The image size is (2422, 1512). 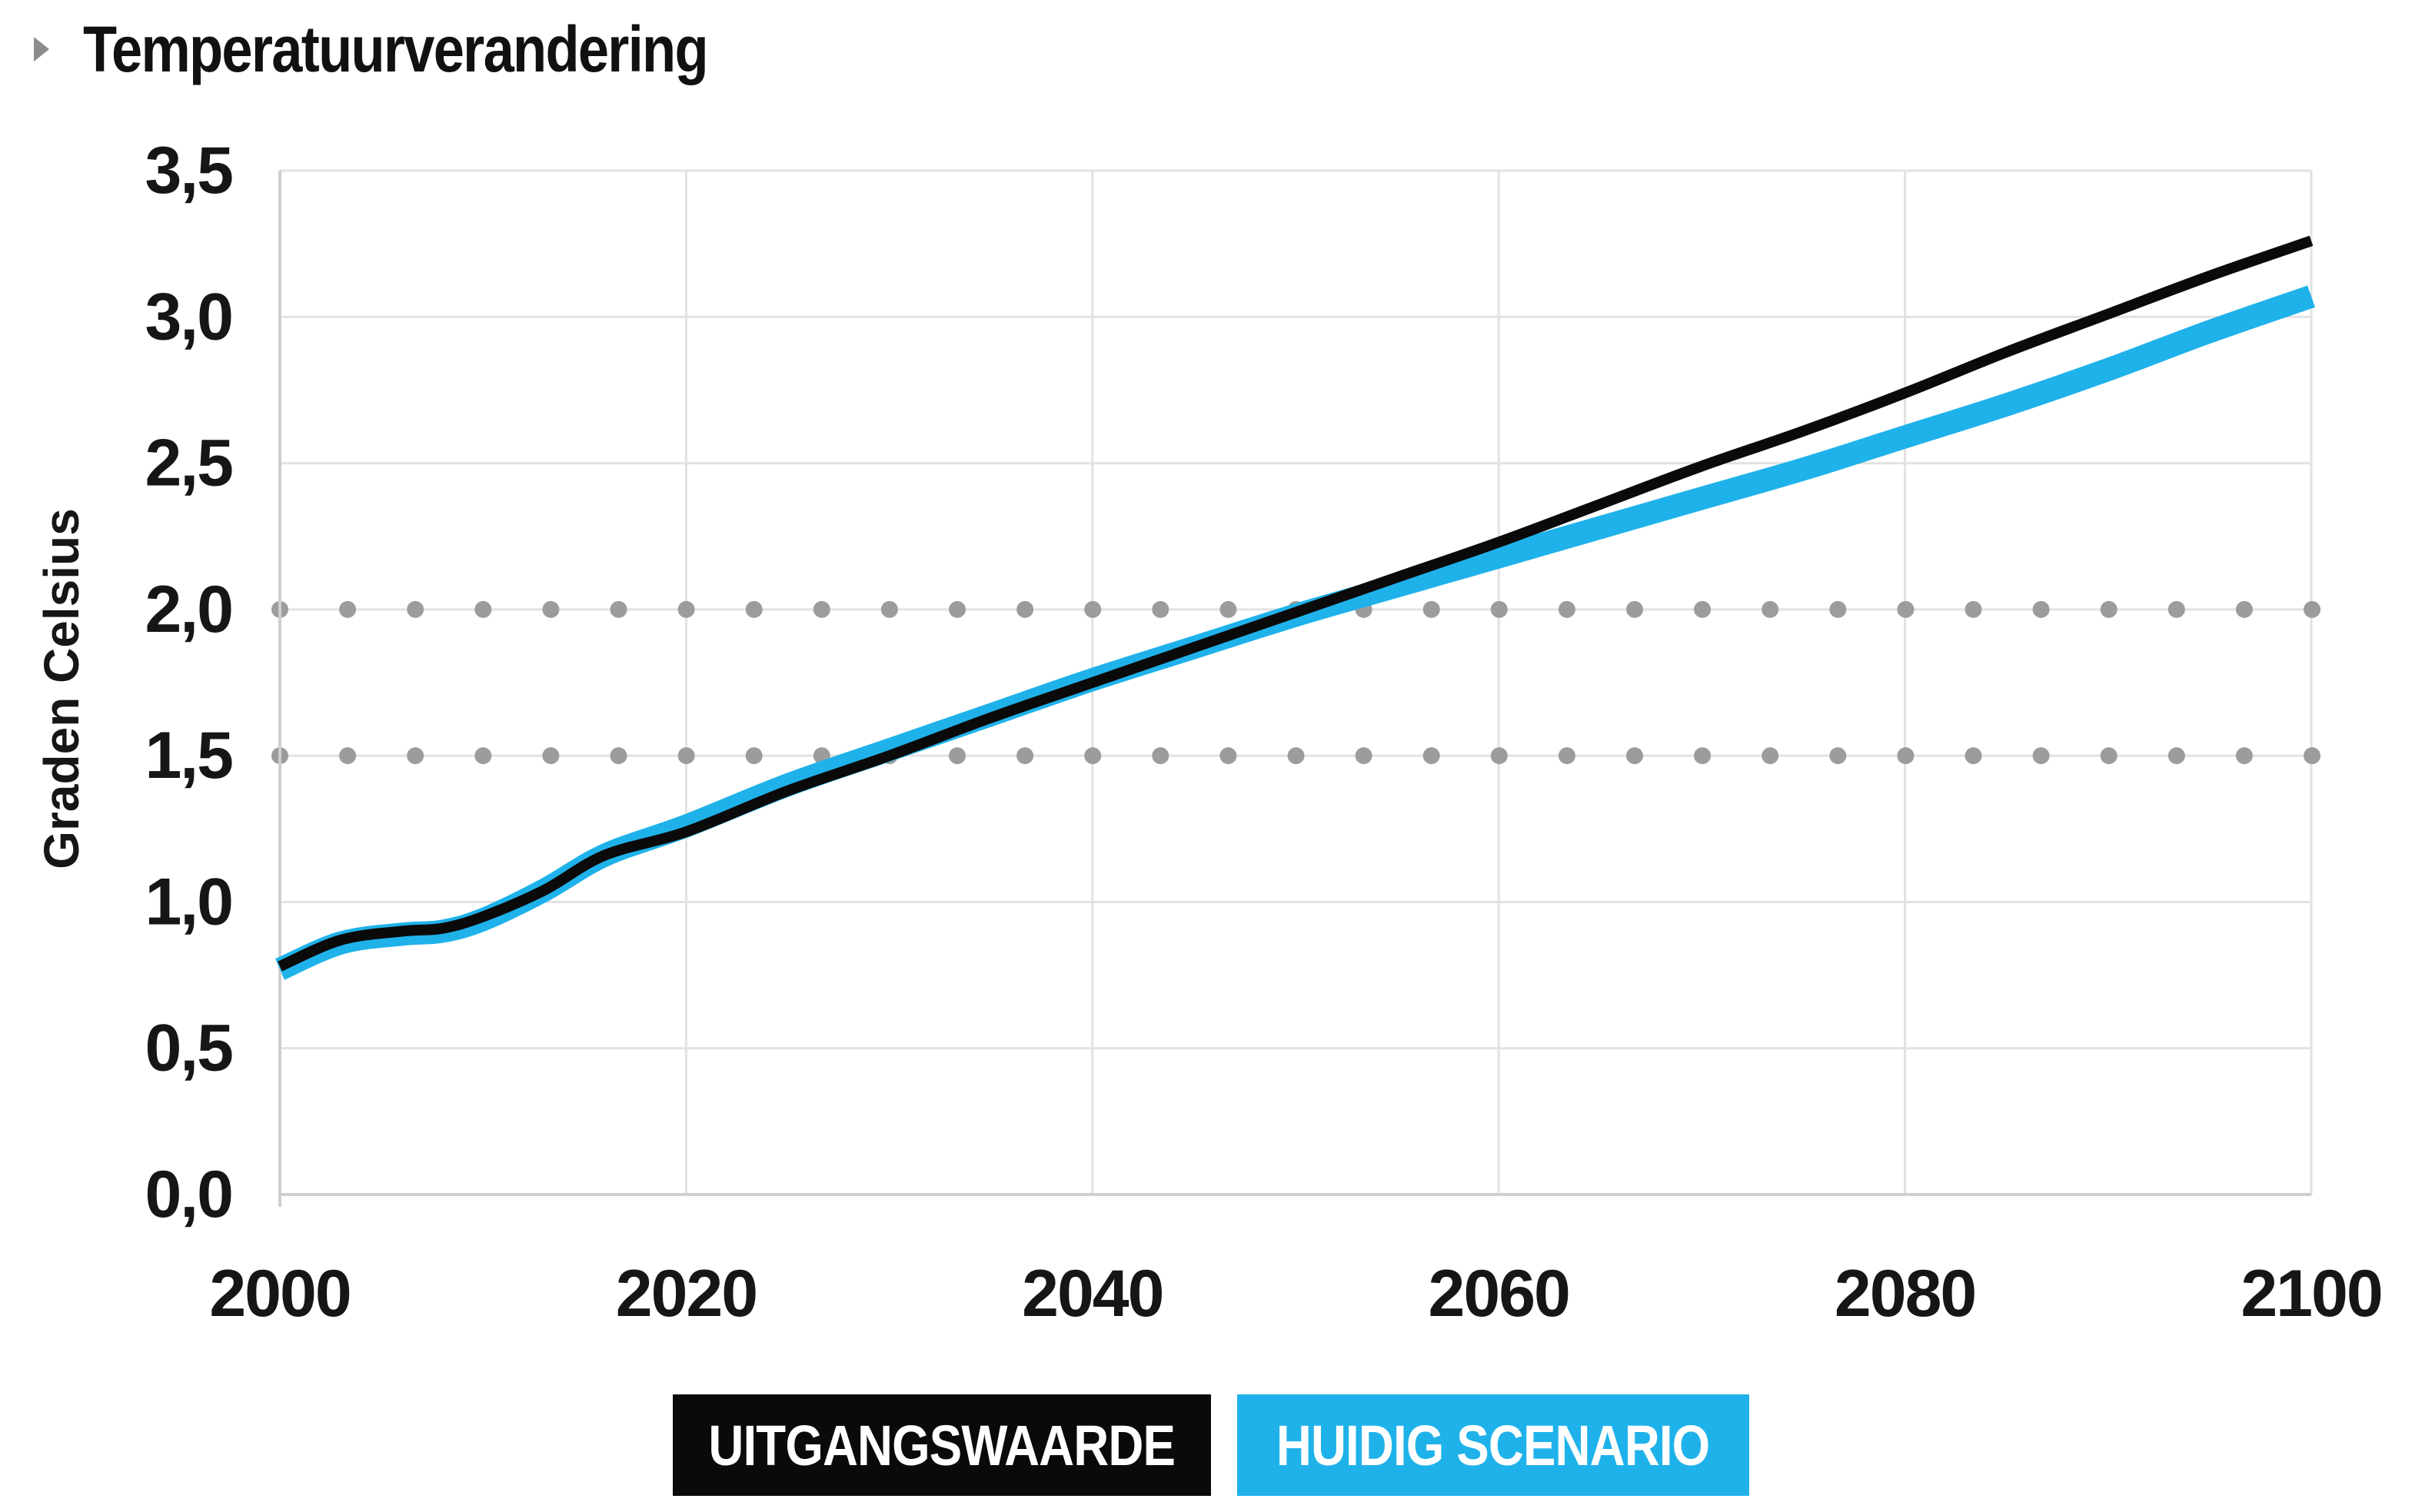 I want to click on y-tick-label: 1,5, so click(x=188, y=756).